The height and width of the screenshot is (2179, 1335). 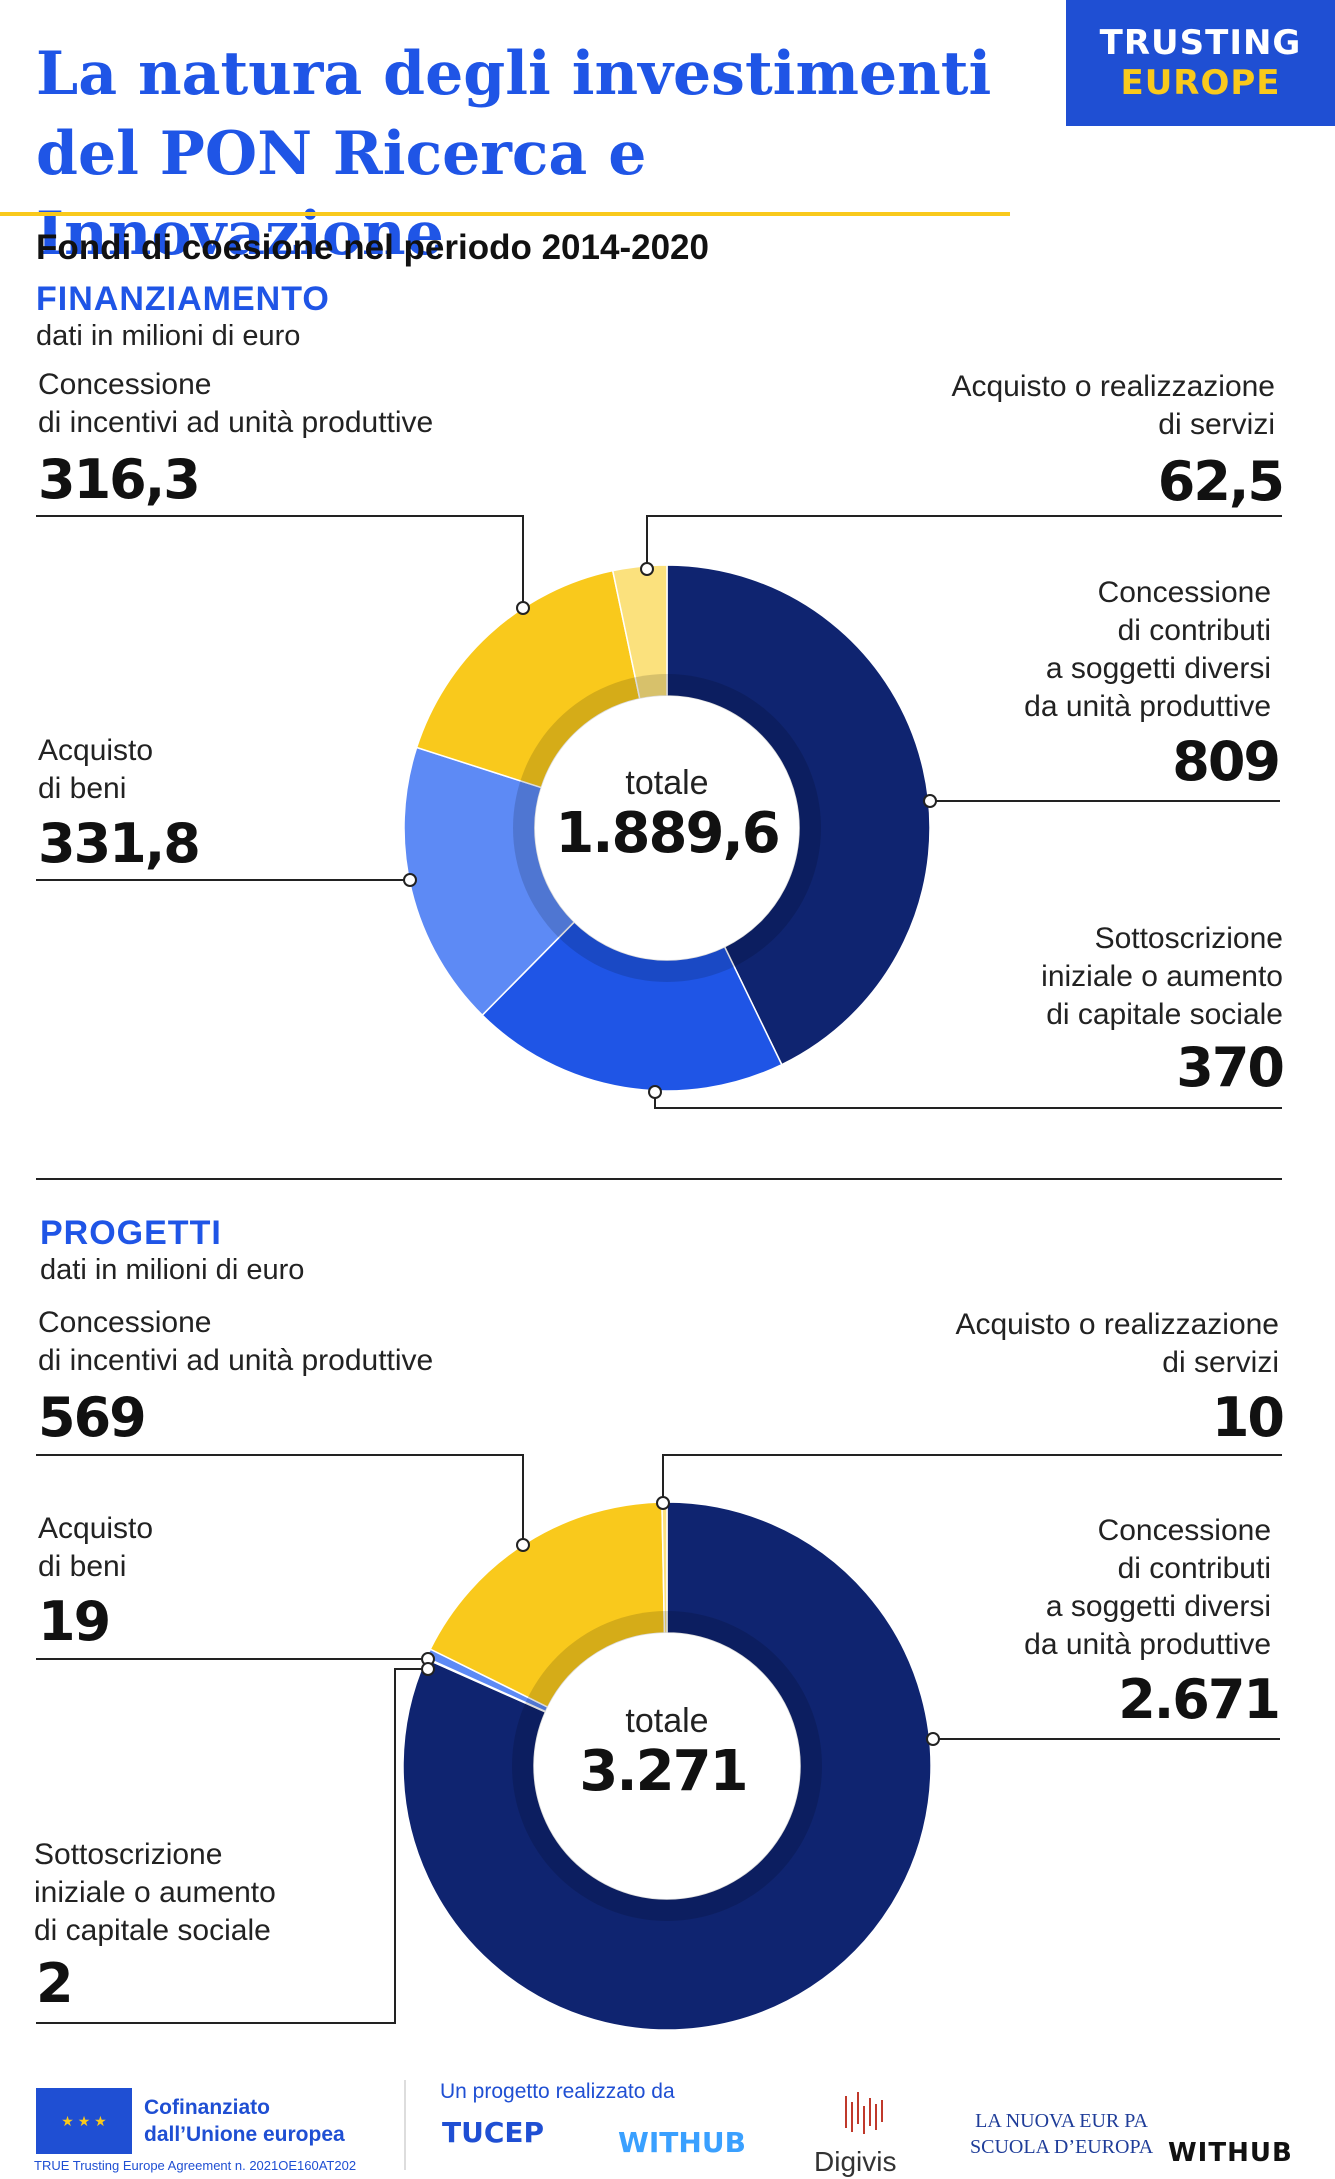 I want to click on eu-flag-icon: ★ ★ ★, so click(x=84, y=2121).